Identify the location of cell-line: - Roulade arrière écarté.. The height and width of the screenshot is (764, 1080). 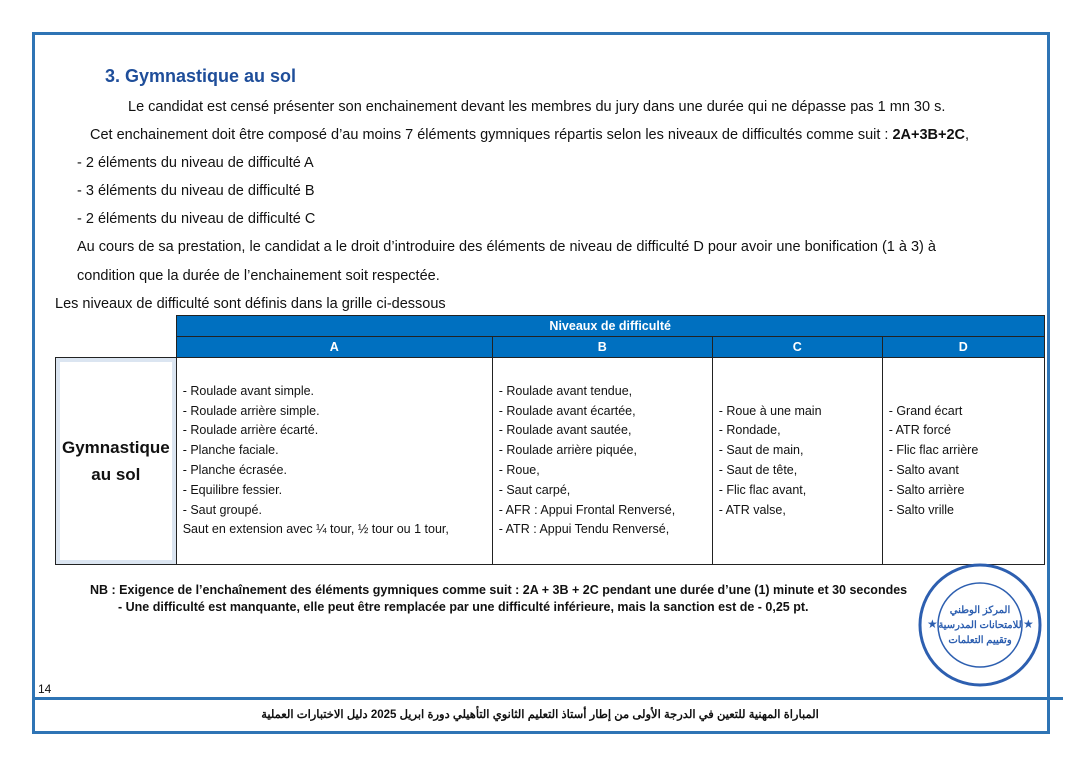
(250, 430).